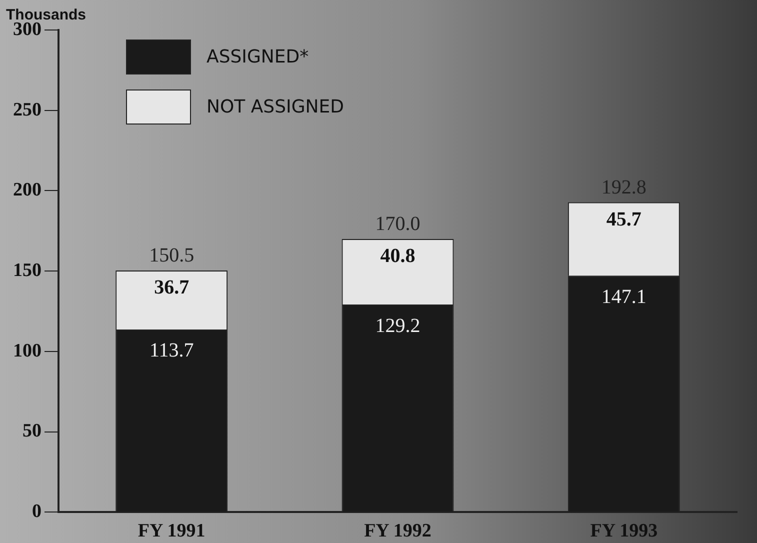 The image size is (757, 543). Describe the element at coordinates (172, 531) in the screenshot. I see `x-tick-label: FY 1991` at that location.